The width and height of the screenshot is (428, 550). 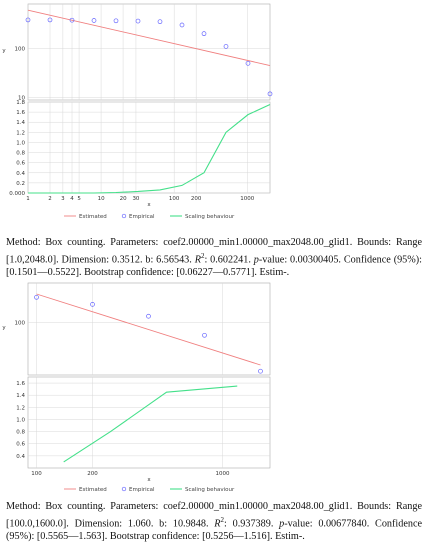 What do you see at coordinates (217, 523) in the screenshot?
I see `caption-2-r2-label: R` at bounding box center [217, 523].